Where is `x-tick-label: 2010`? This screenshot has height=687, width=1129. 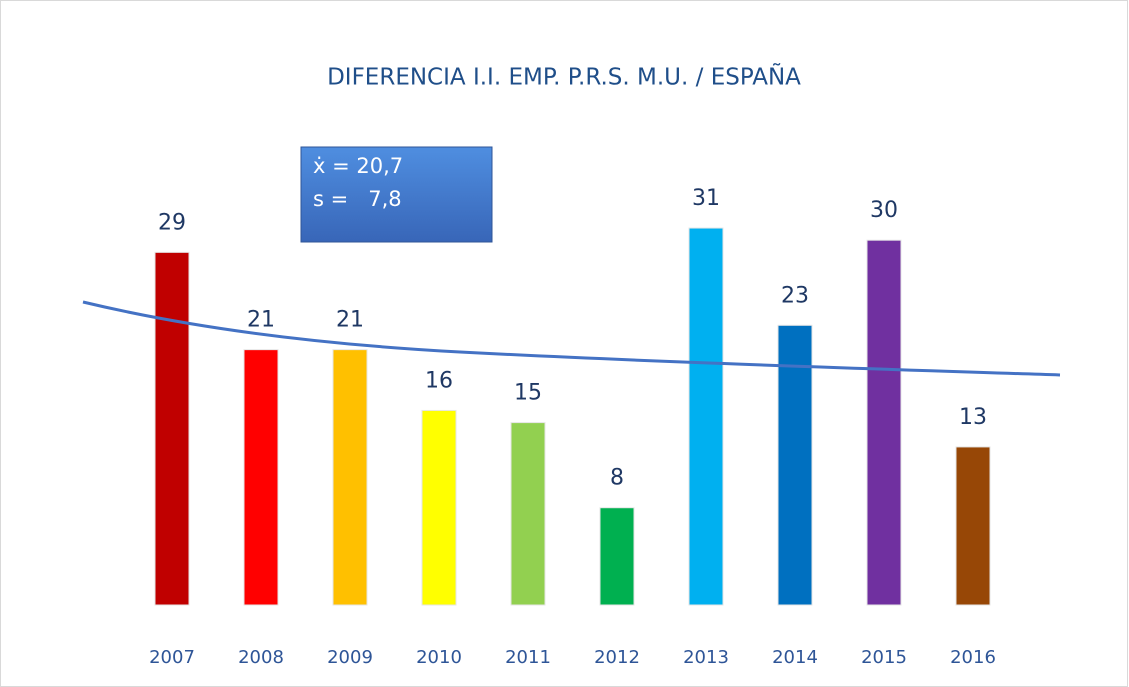 x-tick-label: 2010 is located at coordinates (439, 657).